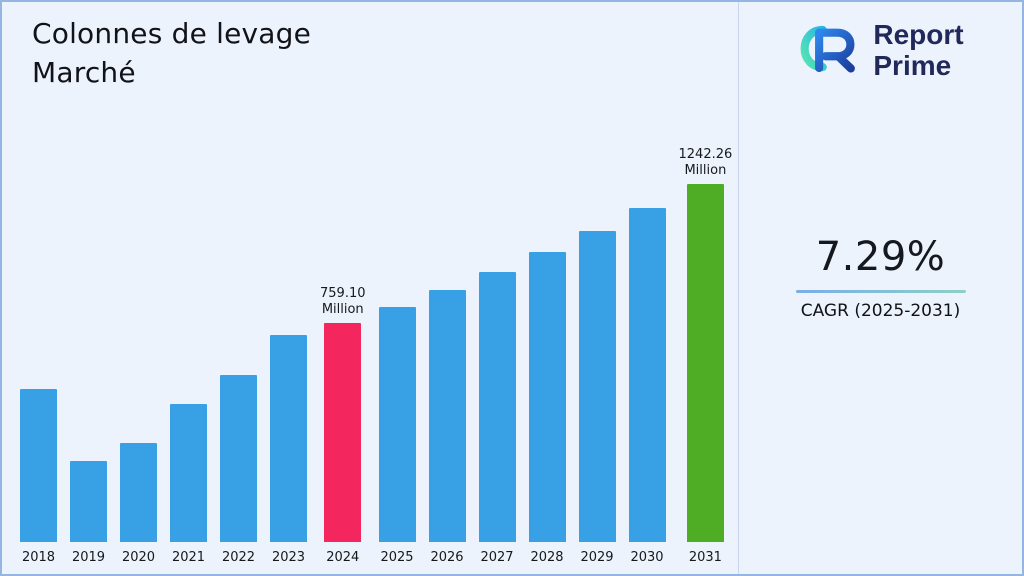 The image size is (1024, 576). Describe the element at coordinates (447, 557) in the screenshot. I see `x-tick-label: 2026` at that location.